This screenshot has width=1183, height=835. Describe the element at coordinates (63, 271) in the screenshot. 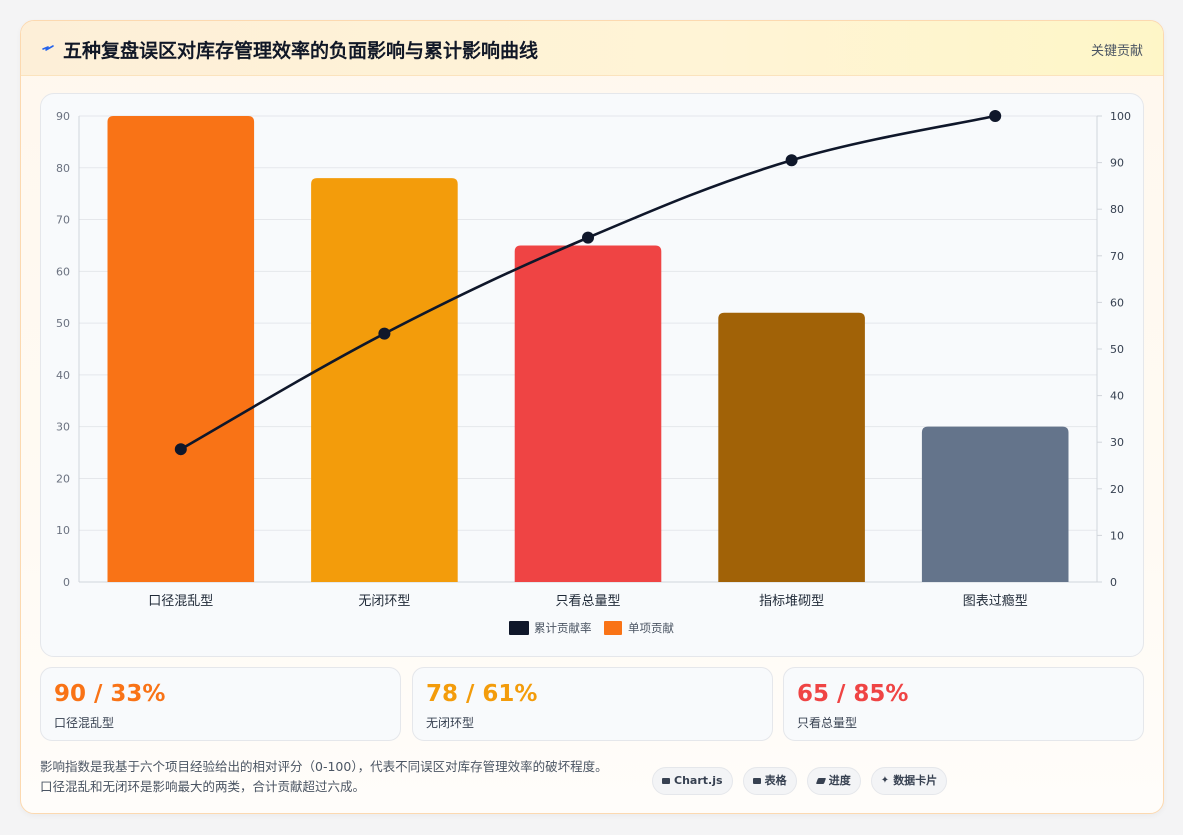

I see `y-left-tick-label: 60` at that location.